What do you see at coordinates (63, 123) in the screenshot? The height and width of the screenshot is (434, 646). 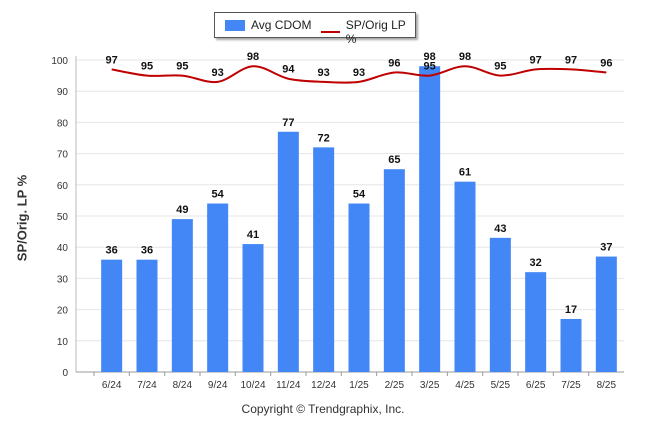 I see `y-tick-label: 80` at bounding box center [63, 123].